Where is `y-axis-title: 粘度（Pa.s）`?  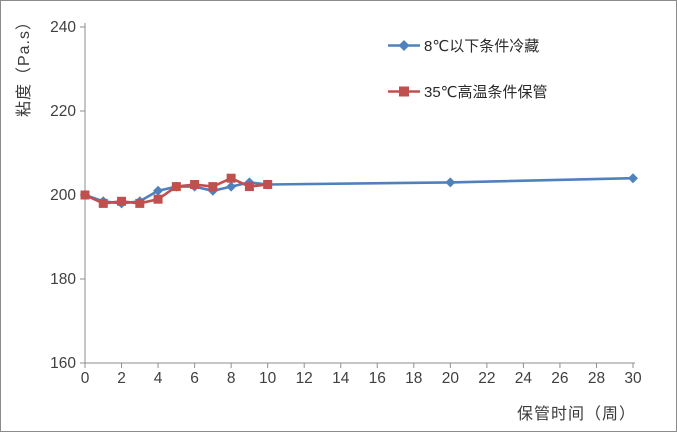 y-axis-title: 粘度（Pa.s） is located at coordinates (24, 65).